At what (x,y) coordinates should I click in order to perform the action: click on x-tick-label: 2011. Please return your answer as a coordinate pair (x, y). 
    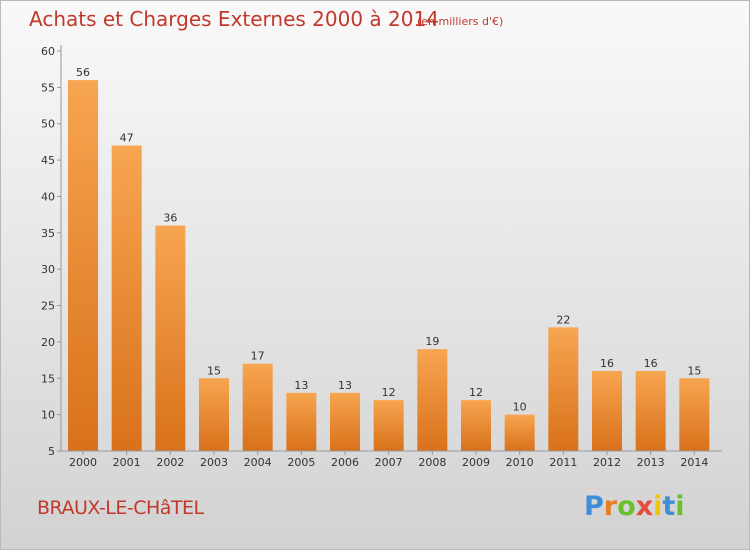
    Looking at the image, I should click on (563, 462).